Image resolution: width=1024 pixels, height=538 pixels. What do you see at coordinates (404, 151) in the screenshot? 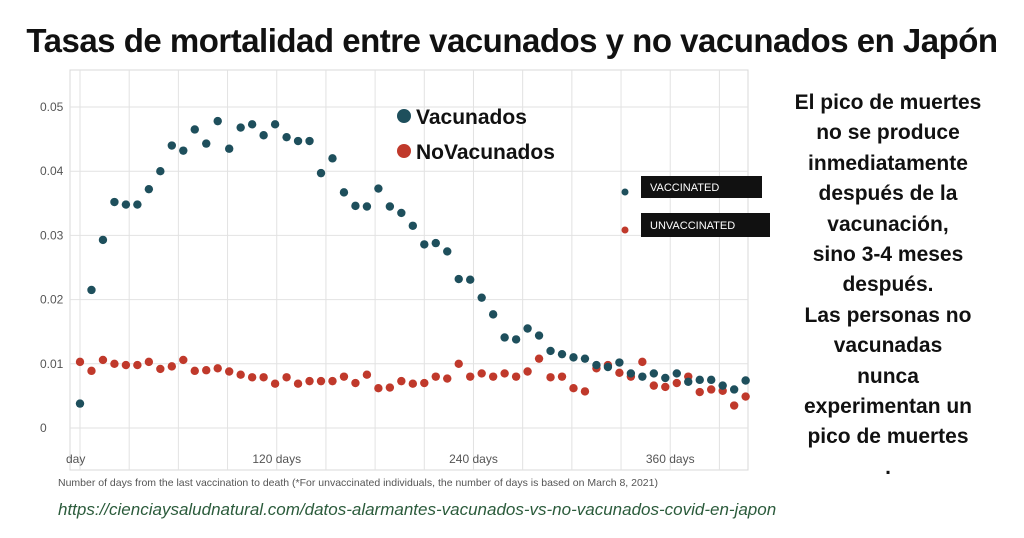
I see `legend-marker-unvaccinated` at bounding box center [404, 151].